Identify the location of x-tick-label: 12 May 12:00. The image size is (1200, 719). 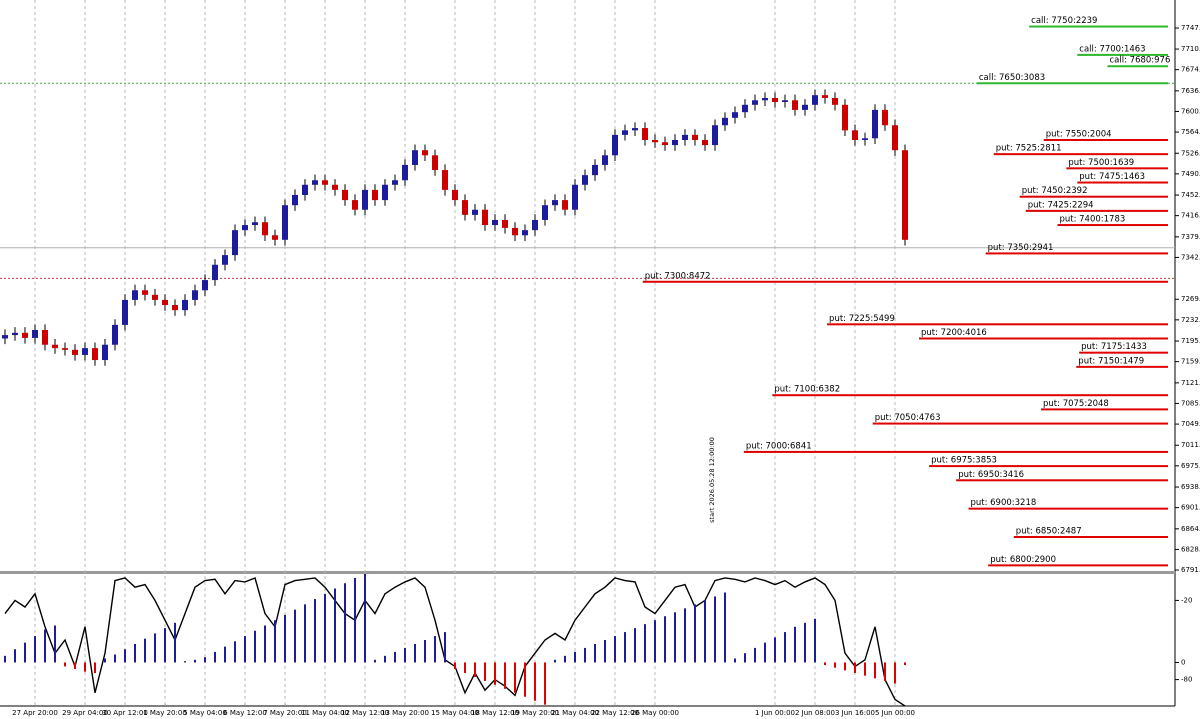
(365, 713).